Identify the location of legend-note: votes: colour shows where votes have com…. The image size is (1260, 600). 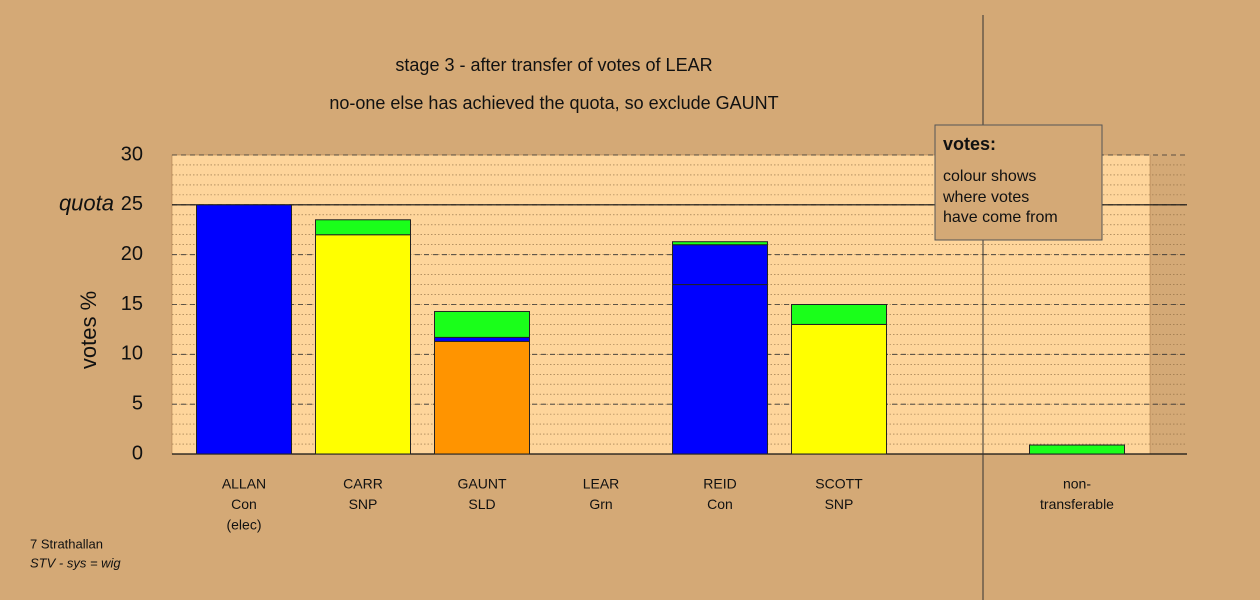
(1018, 182).